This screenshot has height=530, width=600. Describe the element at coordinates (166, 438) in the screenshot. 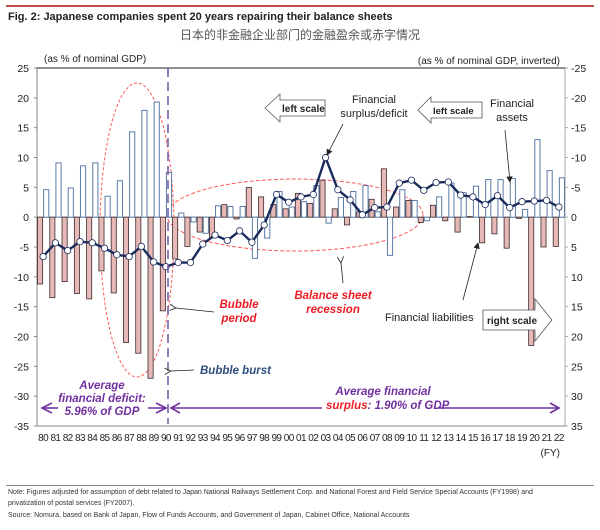

I see `x-tick-label: 90` at that location.